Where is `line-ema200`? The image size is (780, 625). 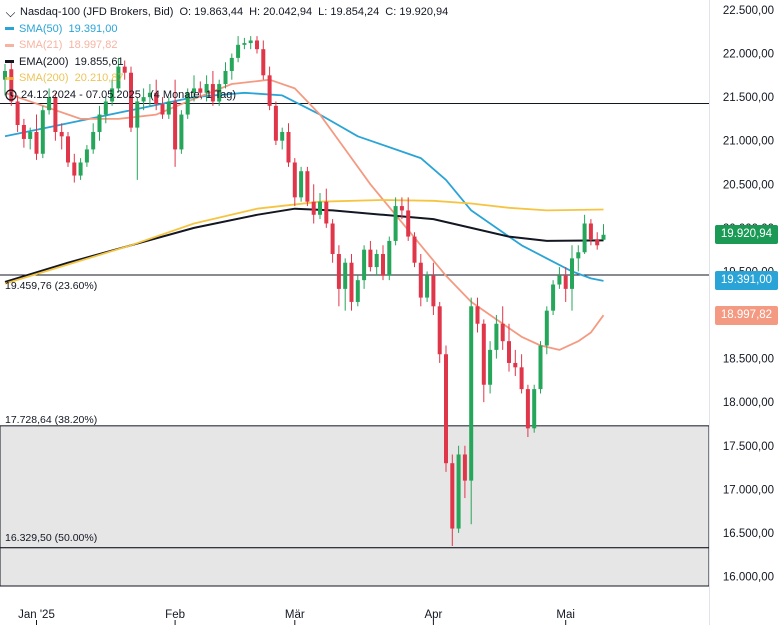 line-ema200 is located at coordinates (304, 245).